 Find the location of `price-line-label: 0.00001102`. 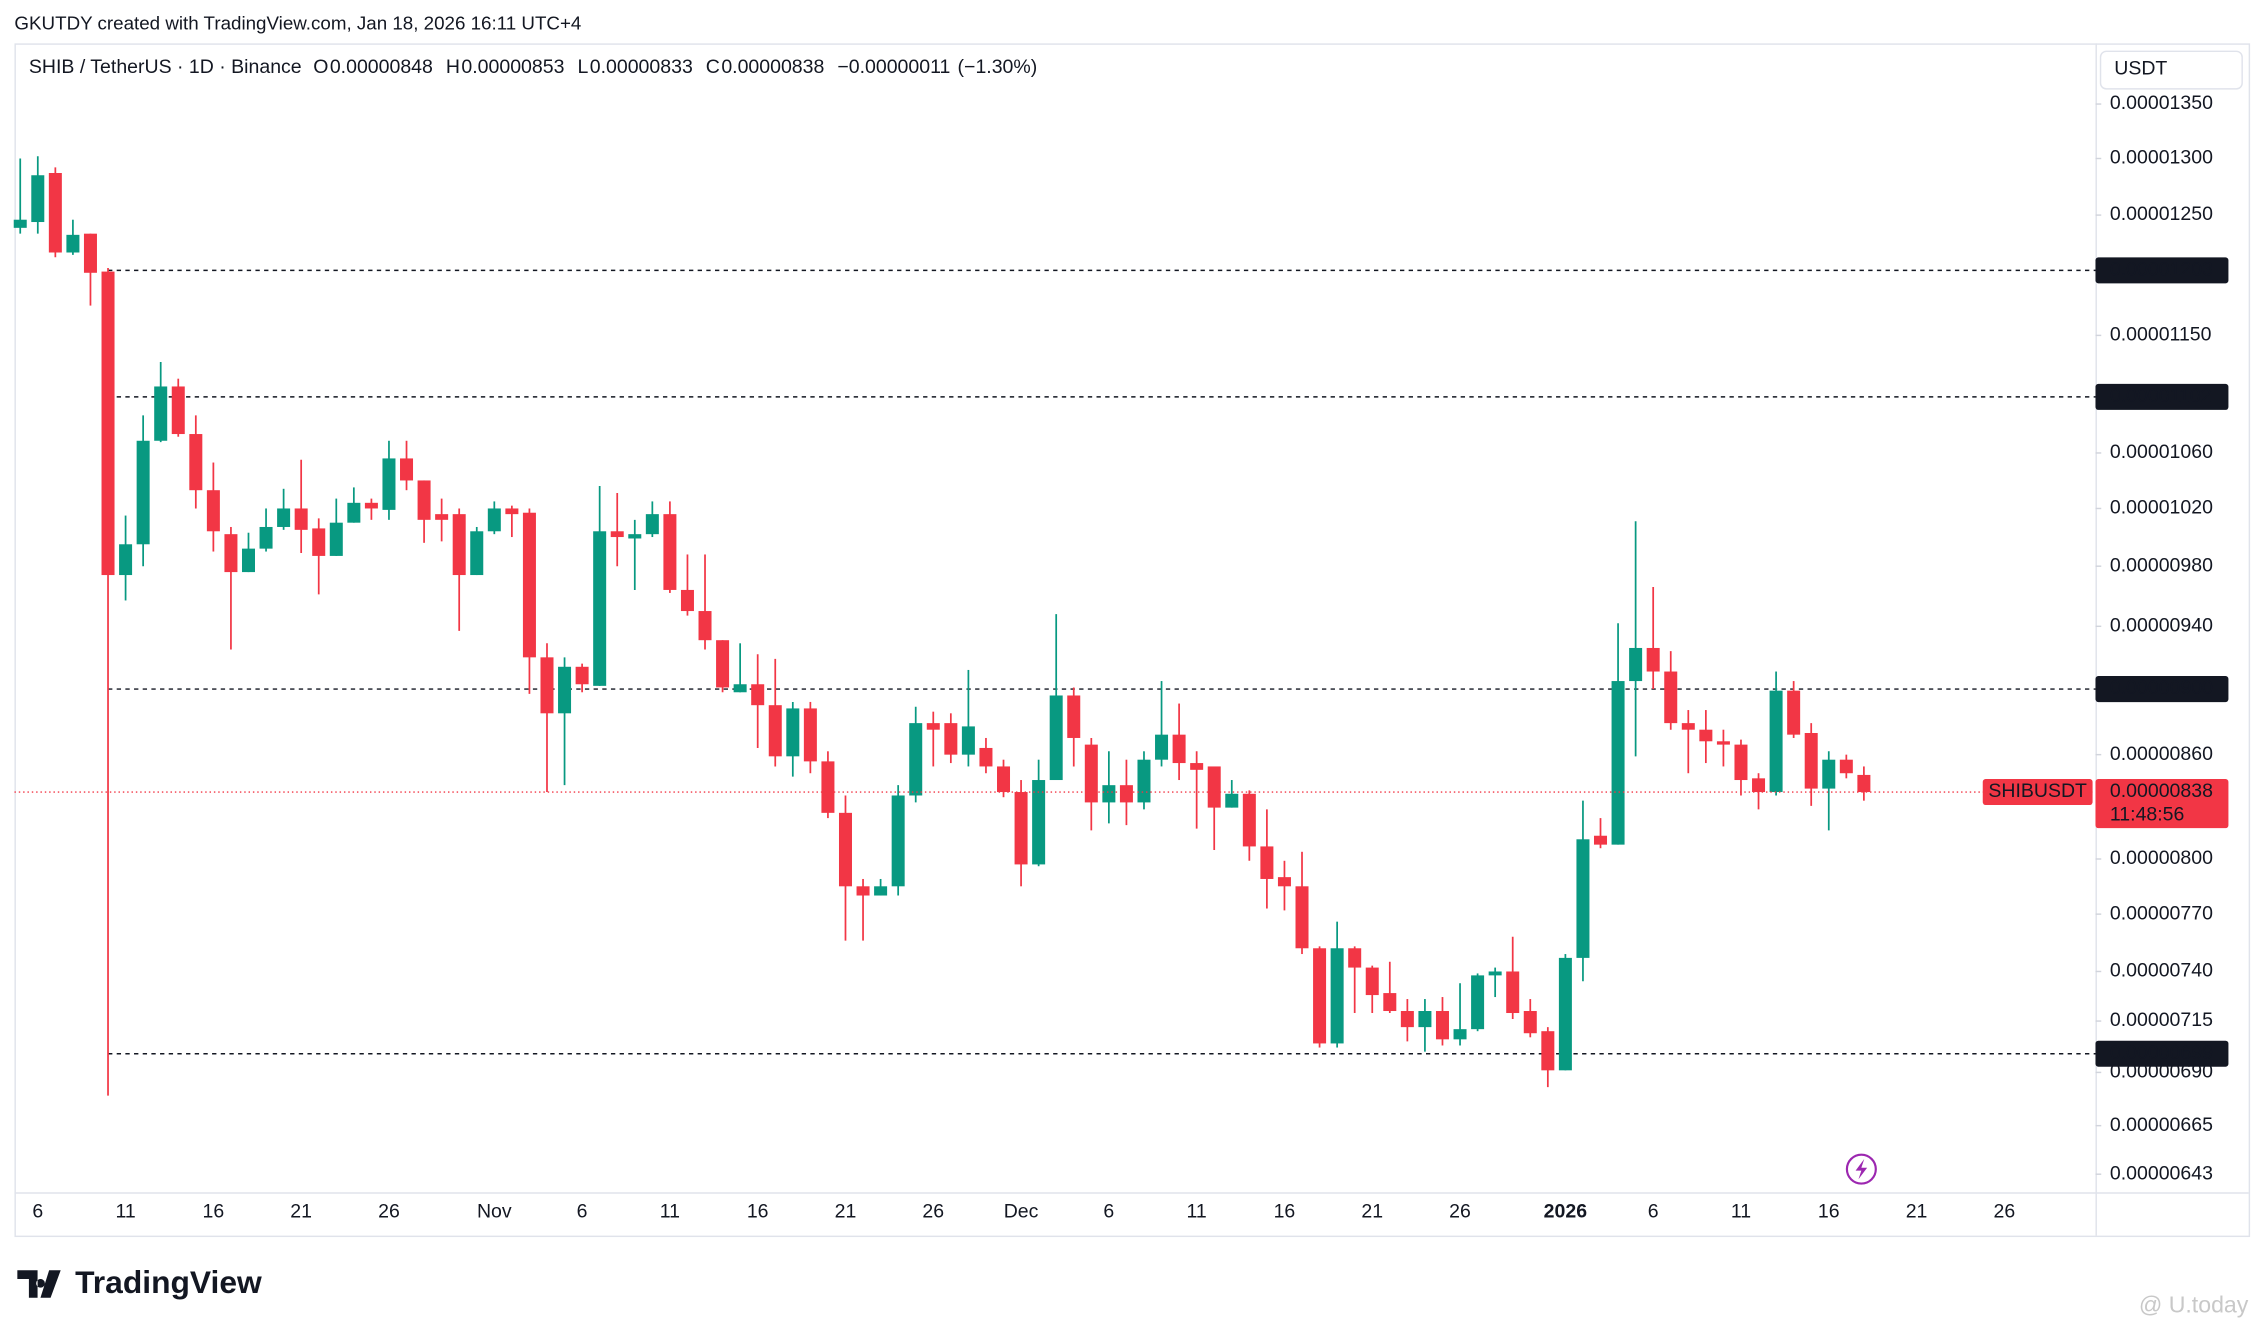

price-line-label: 0.00001102 is located at coordinates (2161, 396).